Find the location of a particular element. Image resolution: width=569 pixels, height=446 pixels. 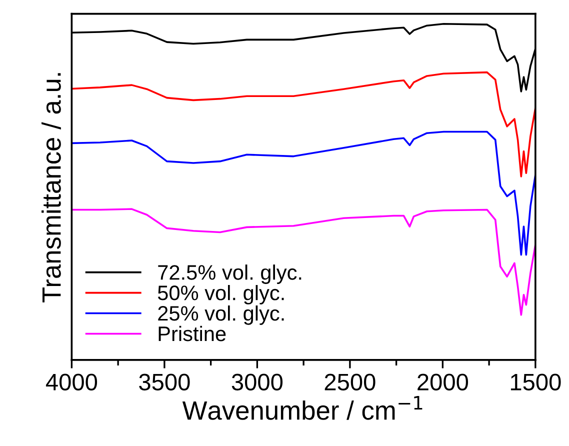

legend-label: 25% vol. glyc. is located at coordinates (221, 315).